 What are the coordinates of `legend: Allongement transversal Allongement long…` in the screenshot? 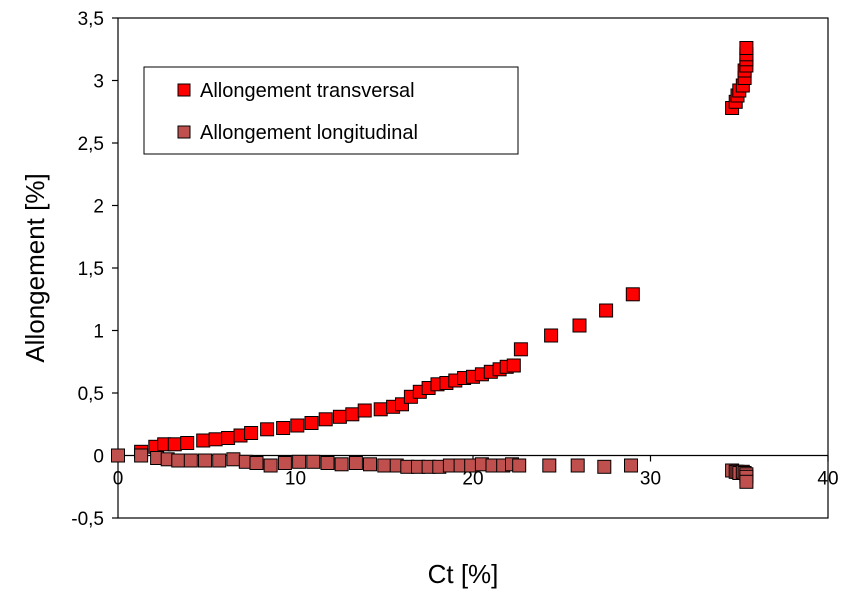 It's located at (331, 110).